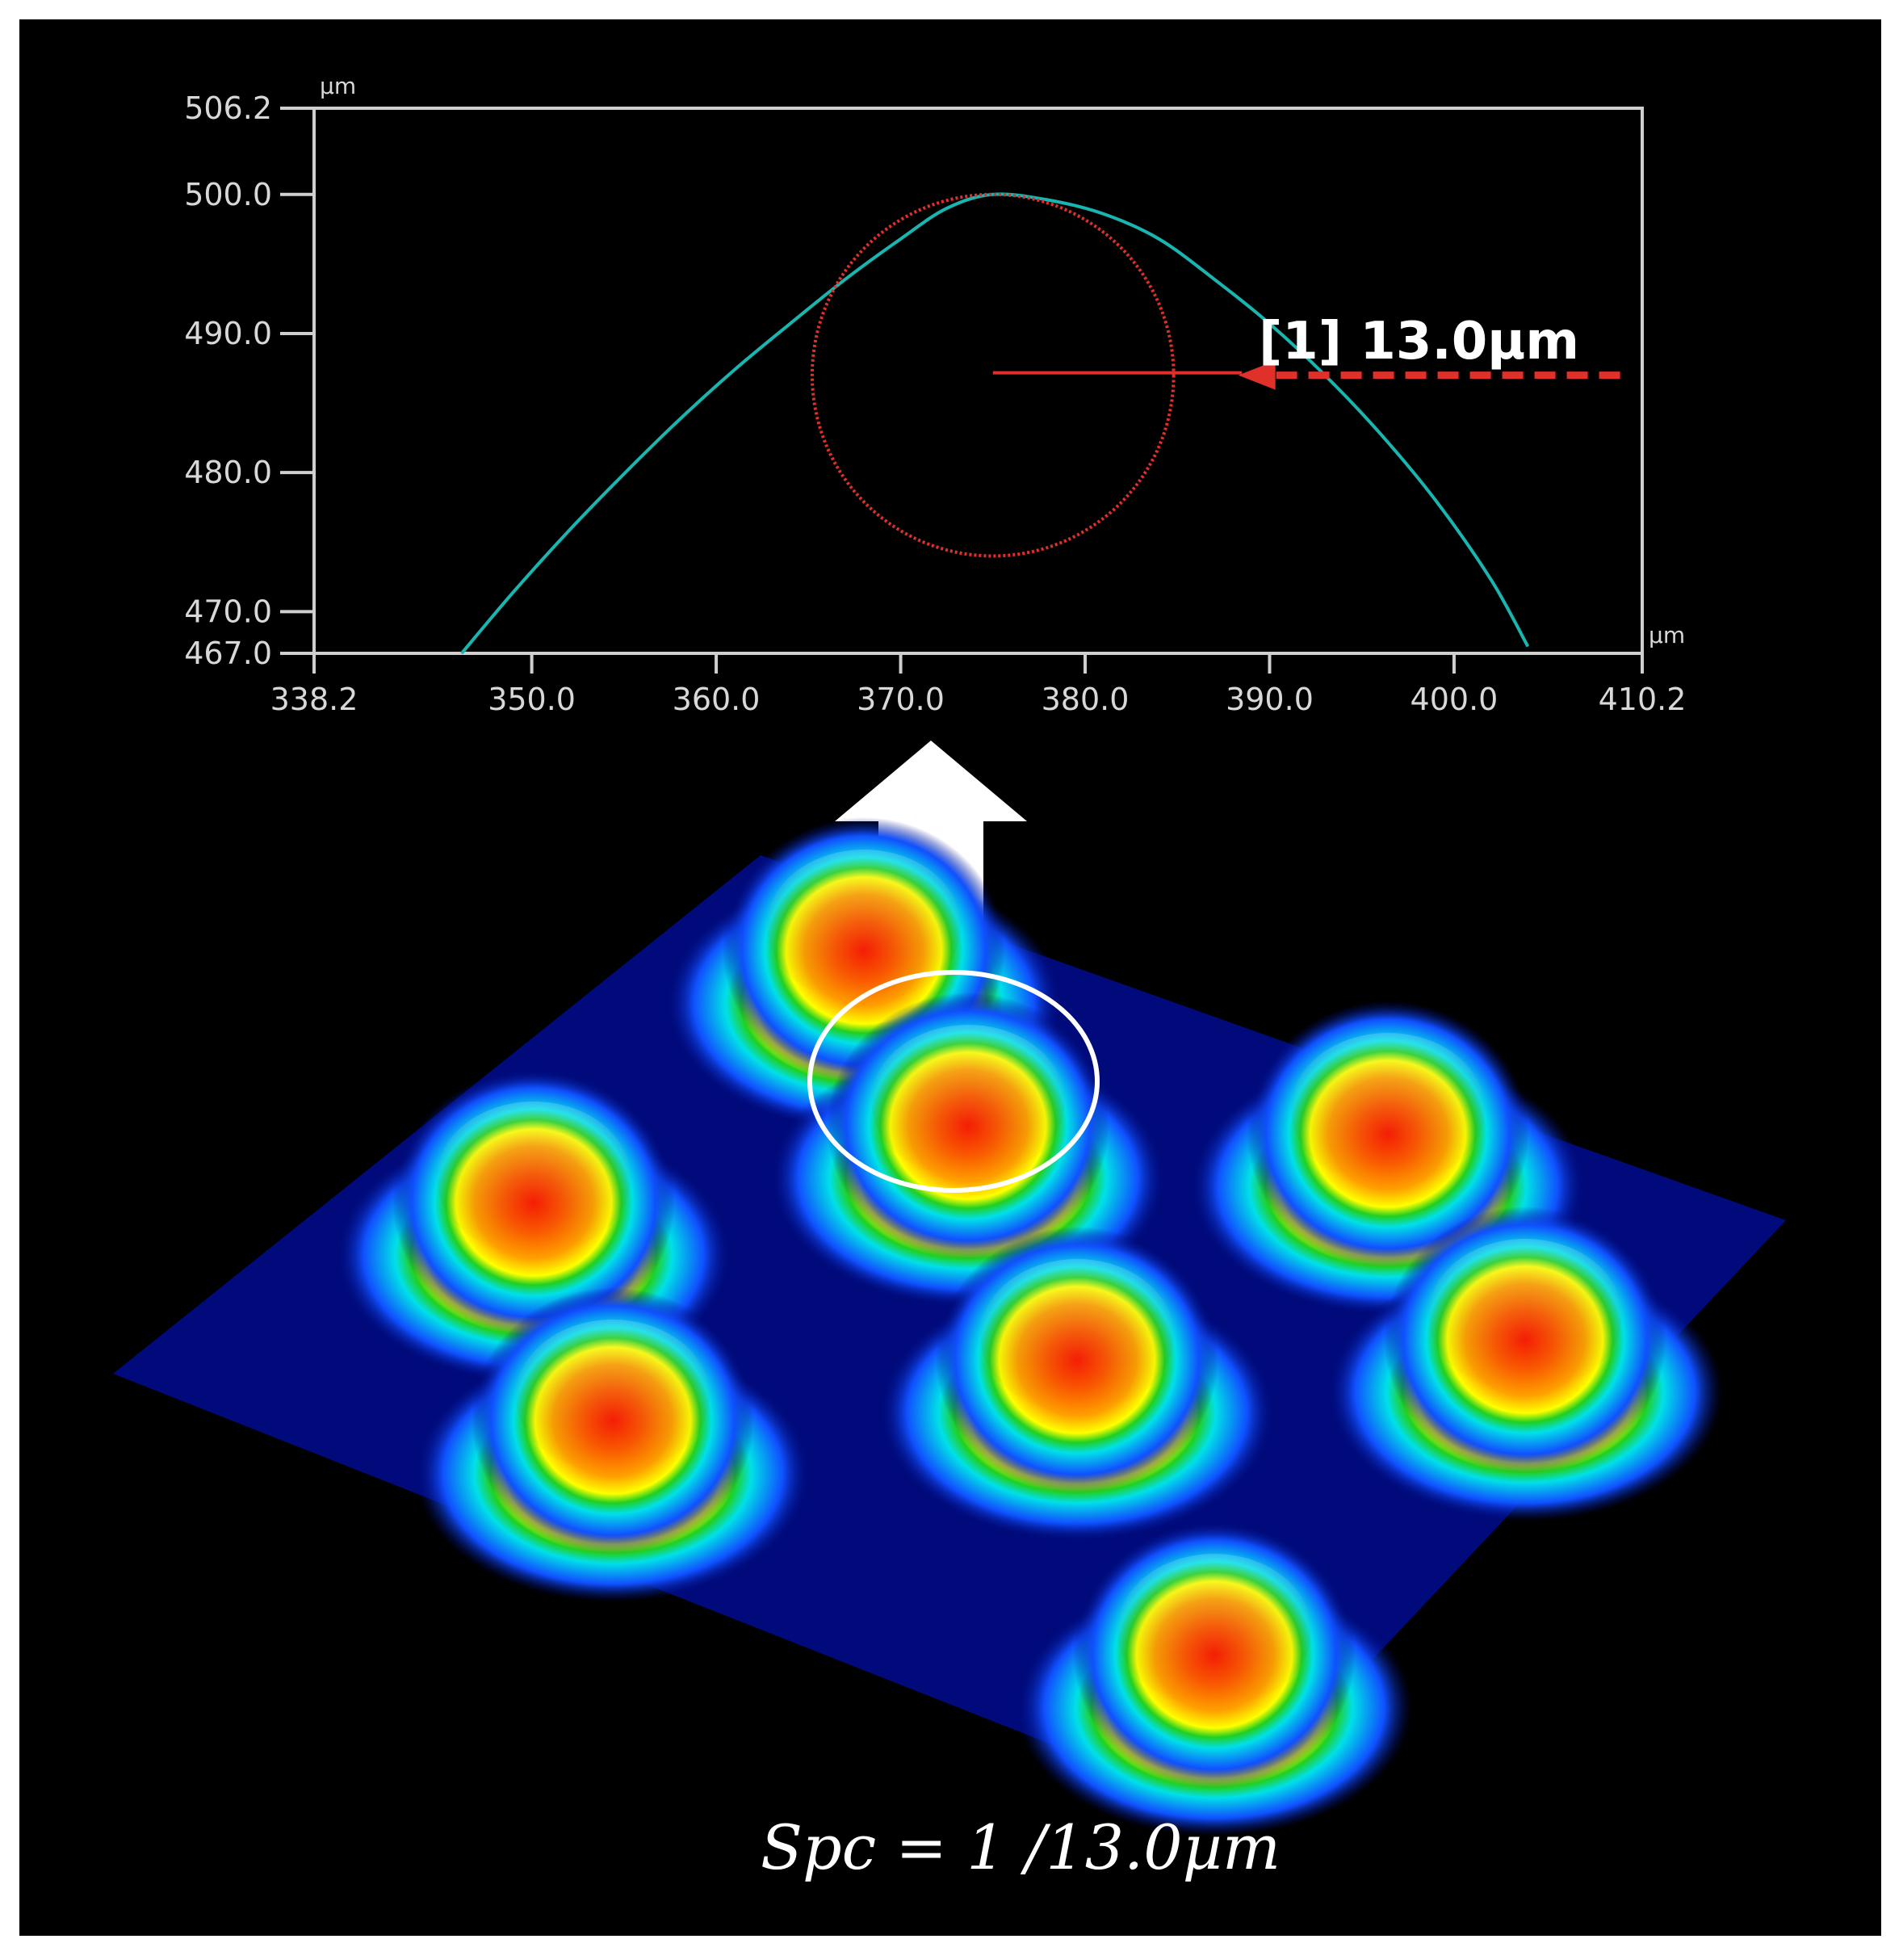  What do you see at coordinates (901, 699) in the screenshot?
I see `x-tick-label: 370.0` at bounding box center [901, 699].